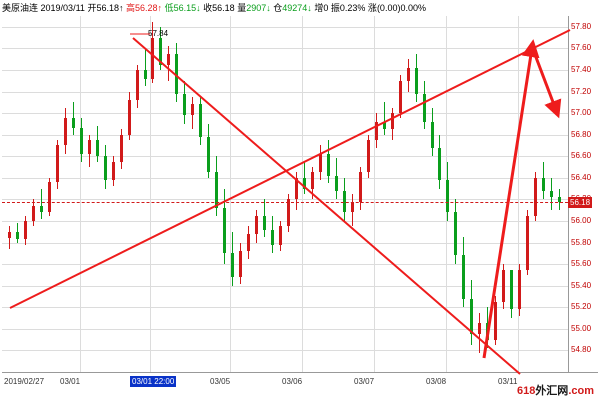  What do you see at coordinates (581, 391) in the screenshot?
I see `watermark-dotcom: .com` at bounding box center [581, 391].